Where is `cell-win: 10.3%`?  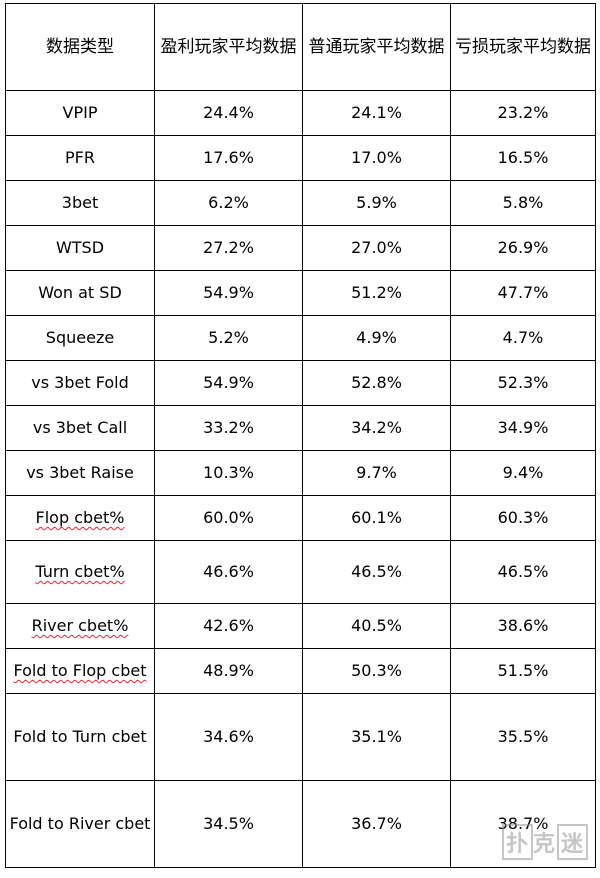 cell-win: 10.3% is located at coordinates (228, 473).